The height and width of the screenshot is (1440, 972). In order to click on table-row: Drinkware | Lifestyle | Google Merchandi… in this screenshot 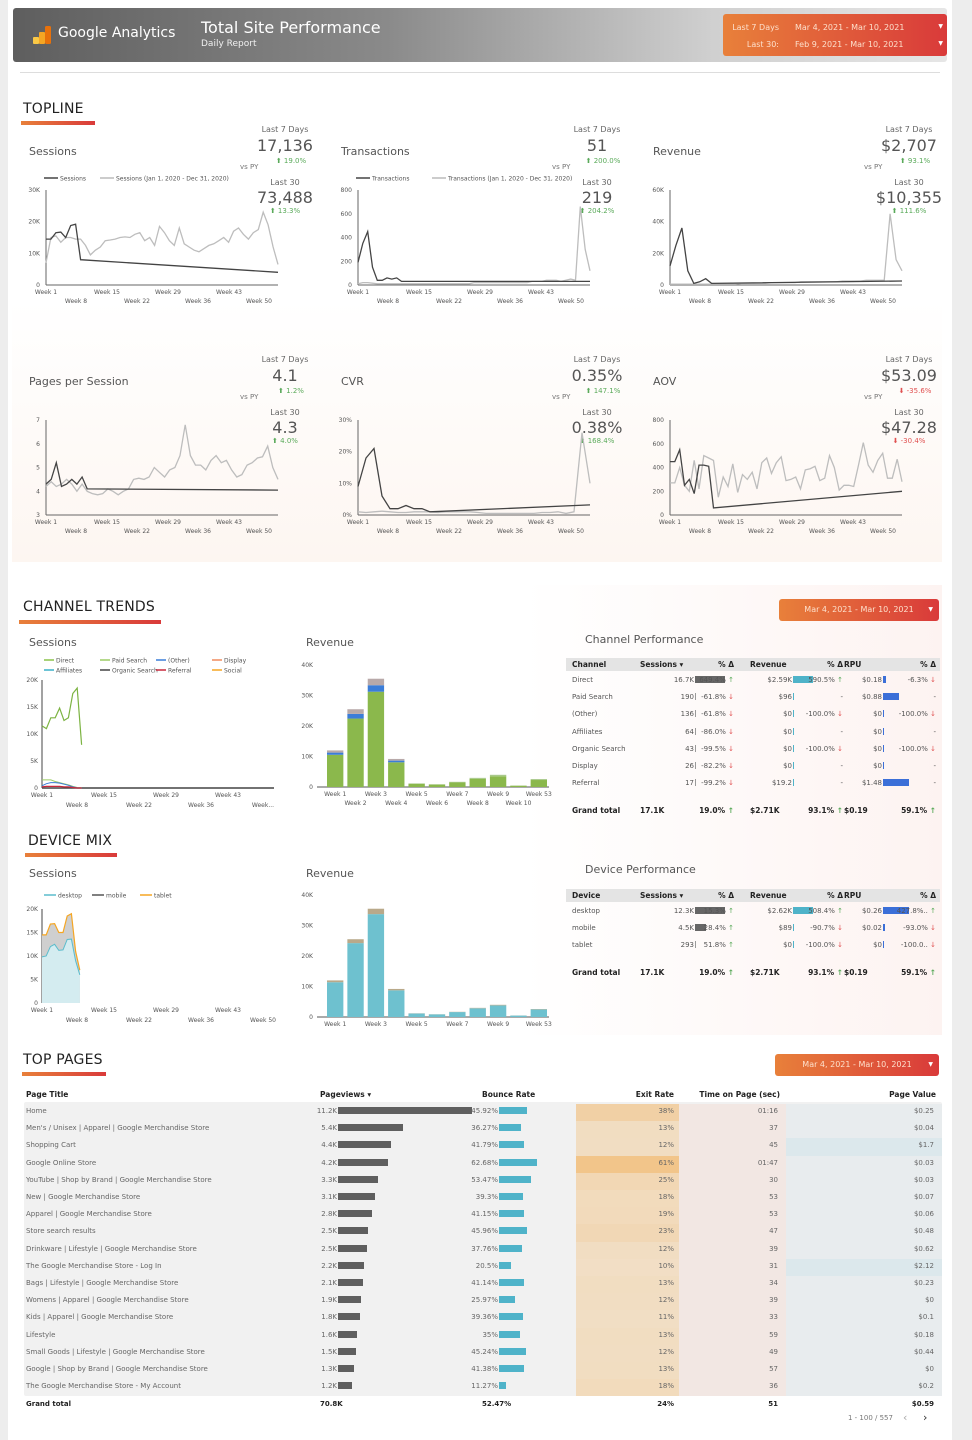, I will do `click(483, 1250)`.